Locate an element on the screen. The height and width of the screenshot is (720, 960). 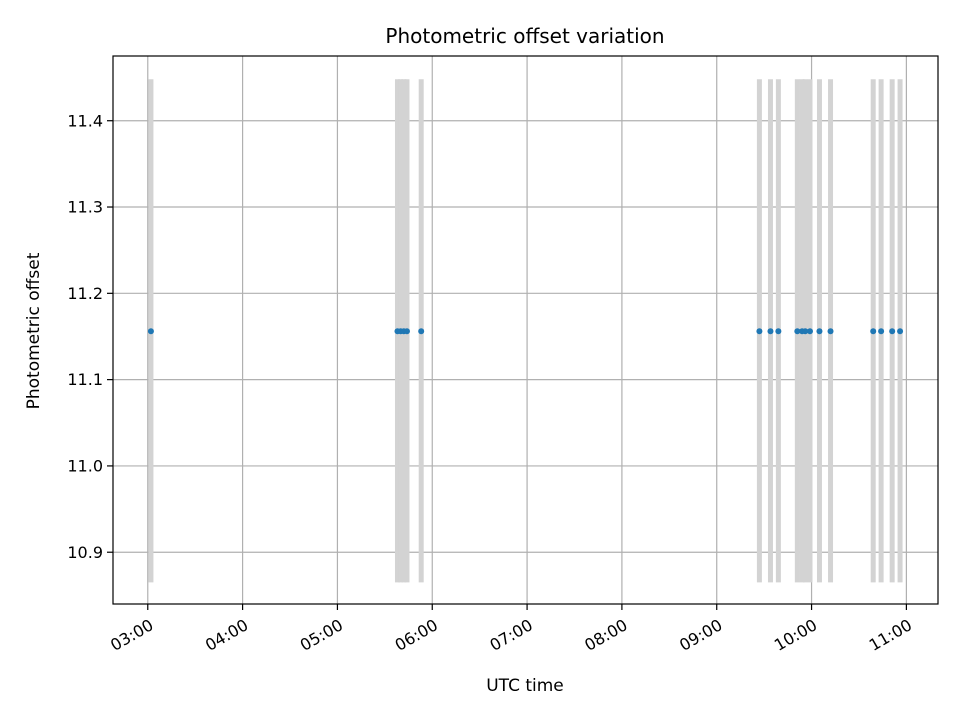
y-tick-label: 11.2 is located at coordinates (85, 293).